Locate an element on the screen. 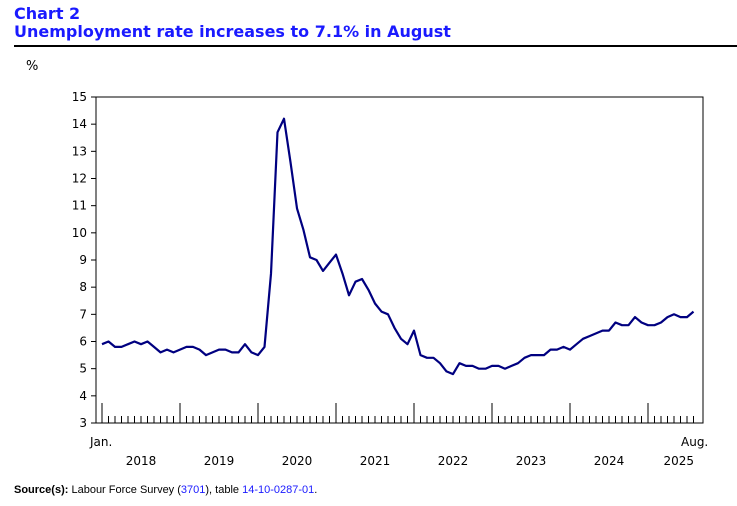 The height and width of the screenshot is (506, 737). y-tick-label: 6 is located at coordinates (83, 342).